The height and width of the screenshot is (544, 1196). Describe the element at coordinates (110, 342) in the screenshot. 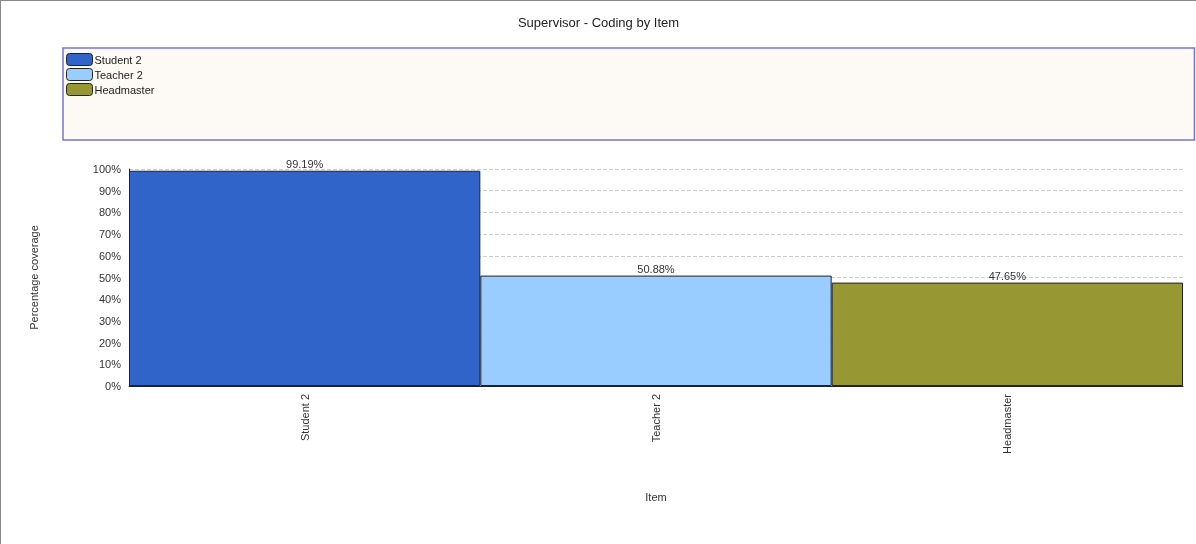

I see `y-tick-label: 20%` at that location.